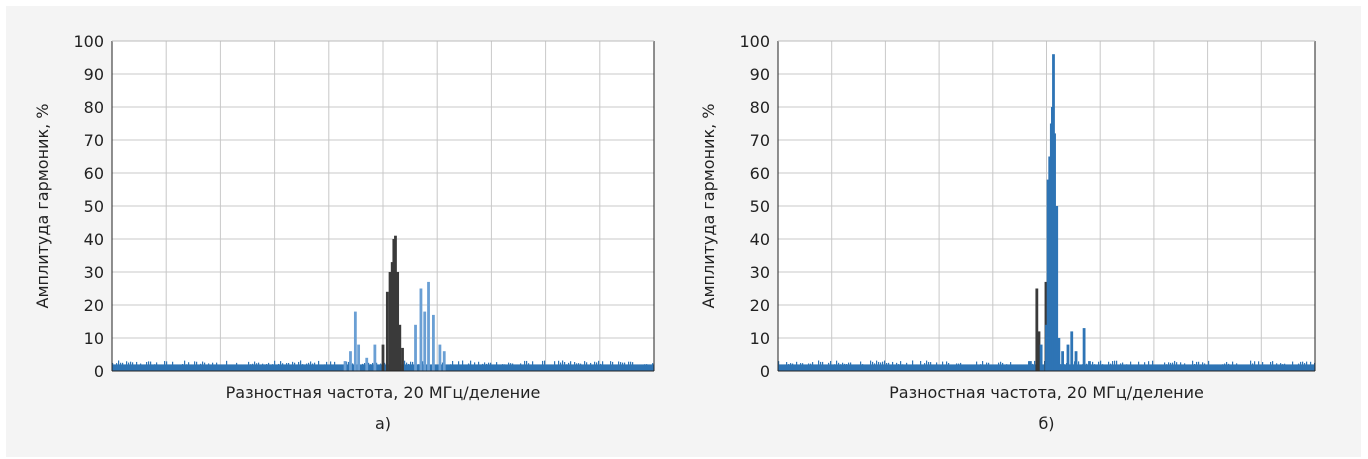 Image resolution: width=1368 pixels, height=459 pixels. Describe the element at coordinates (94, 305) in the screenshot. I see `y-tick-label: 20` at that location.